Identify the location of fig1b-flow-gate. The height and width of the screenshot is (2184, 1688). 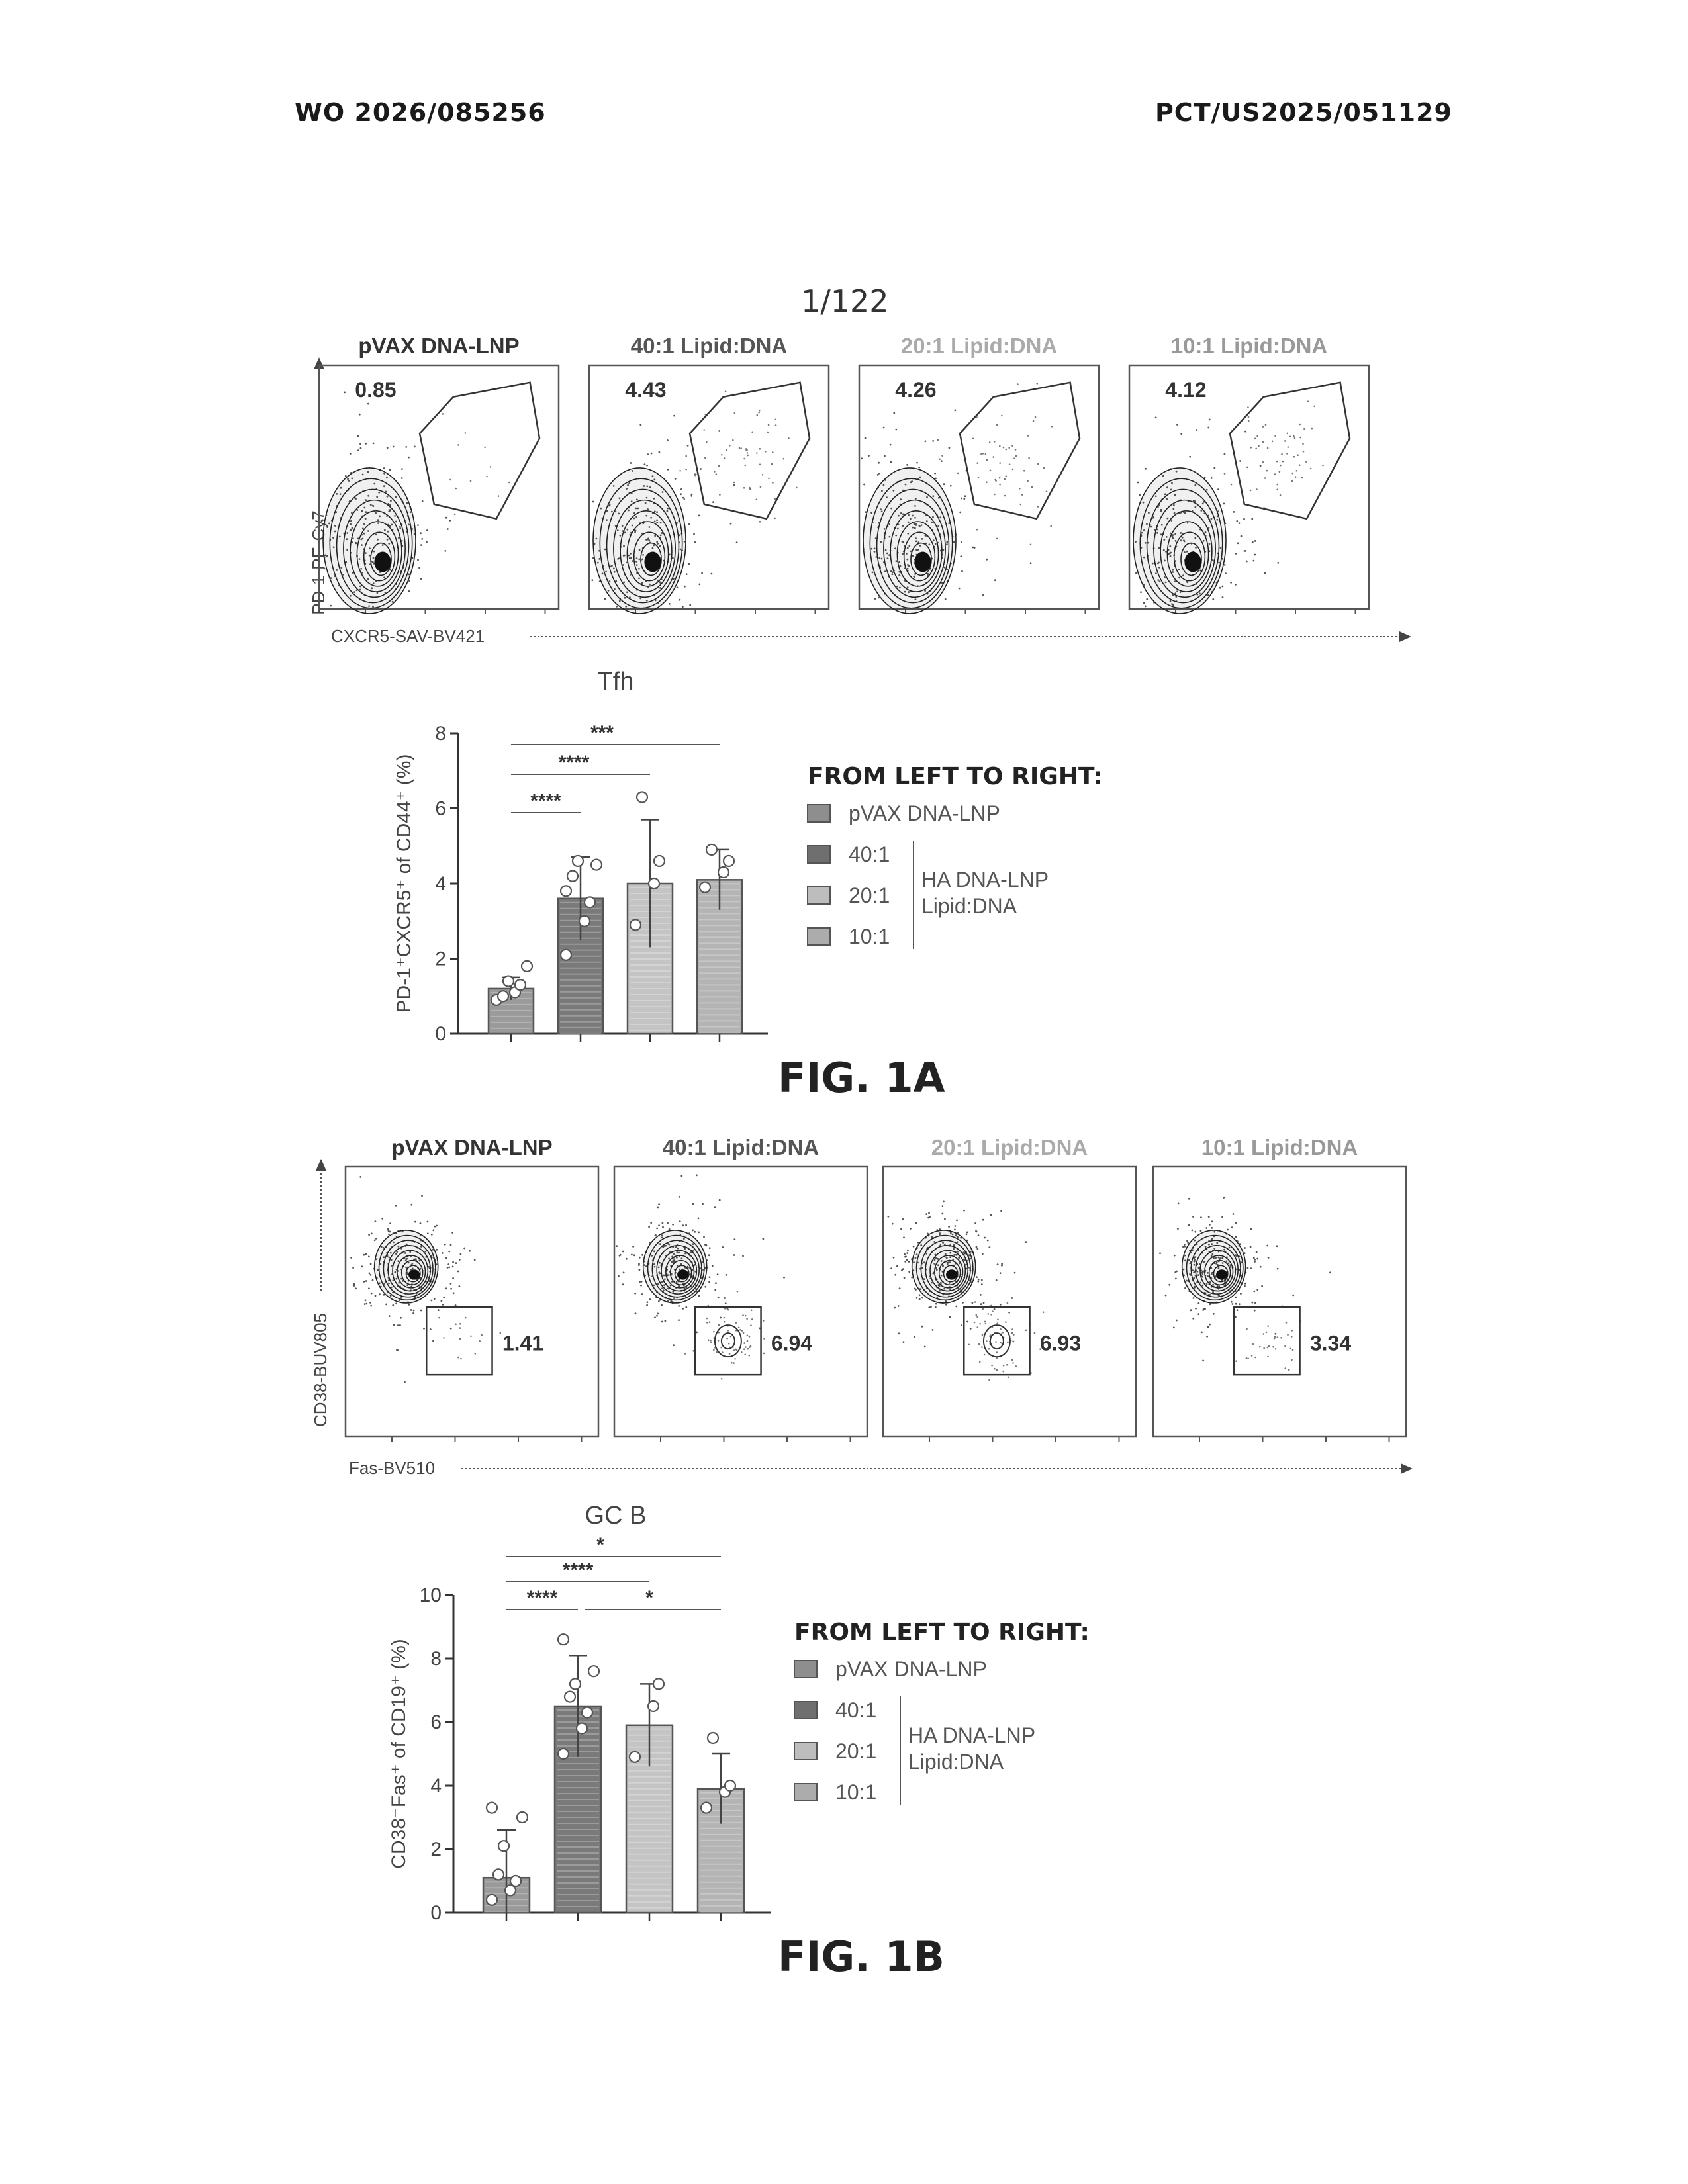
(459, 1341).